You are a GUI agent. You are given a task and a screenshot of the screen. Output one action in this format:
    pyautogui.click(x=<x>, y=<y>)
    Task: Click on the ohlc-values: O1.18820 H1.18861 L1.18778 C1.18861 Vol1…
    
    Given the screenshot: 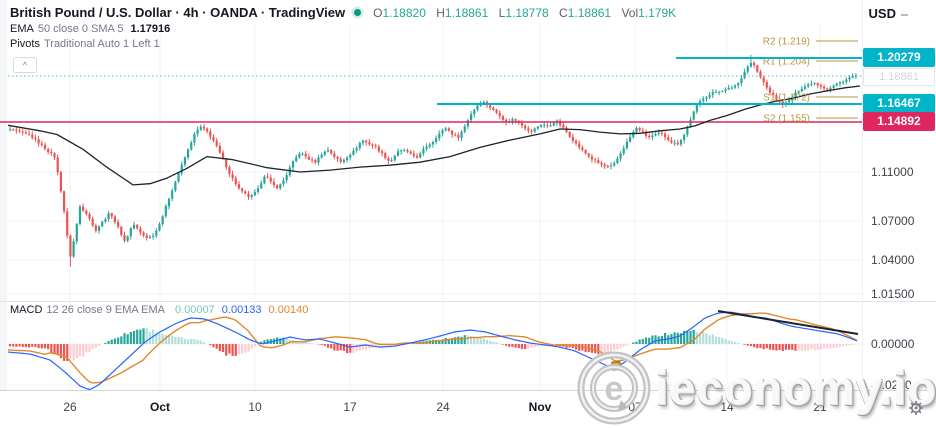 What is the action you would take?
    pyautogui.click(x=528, y=13)
    